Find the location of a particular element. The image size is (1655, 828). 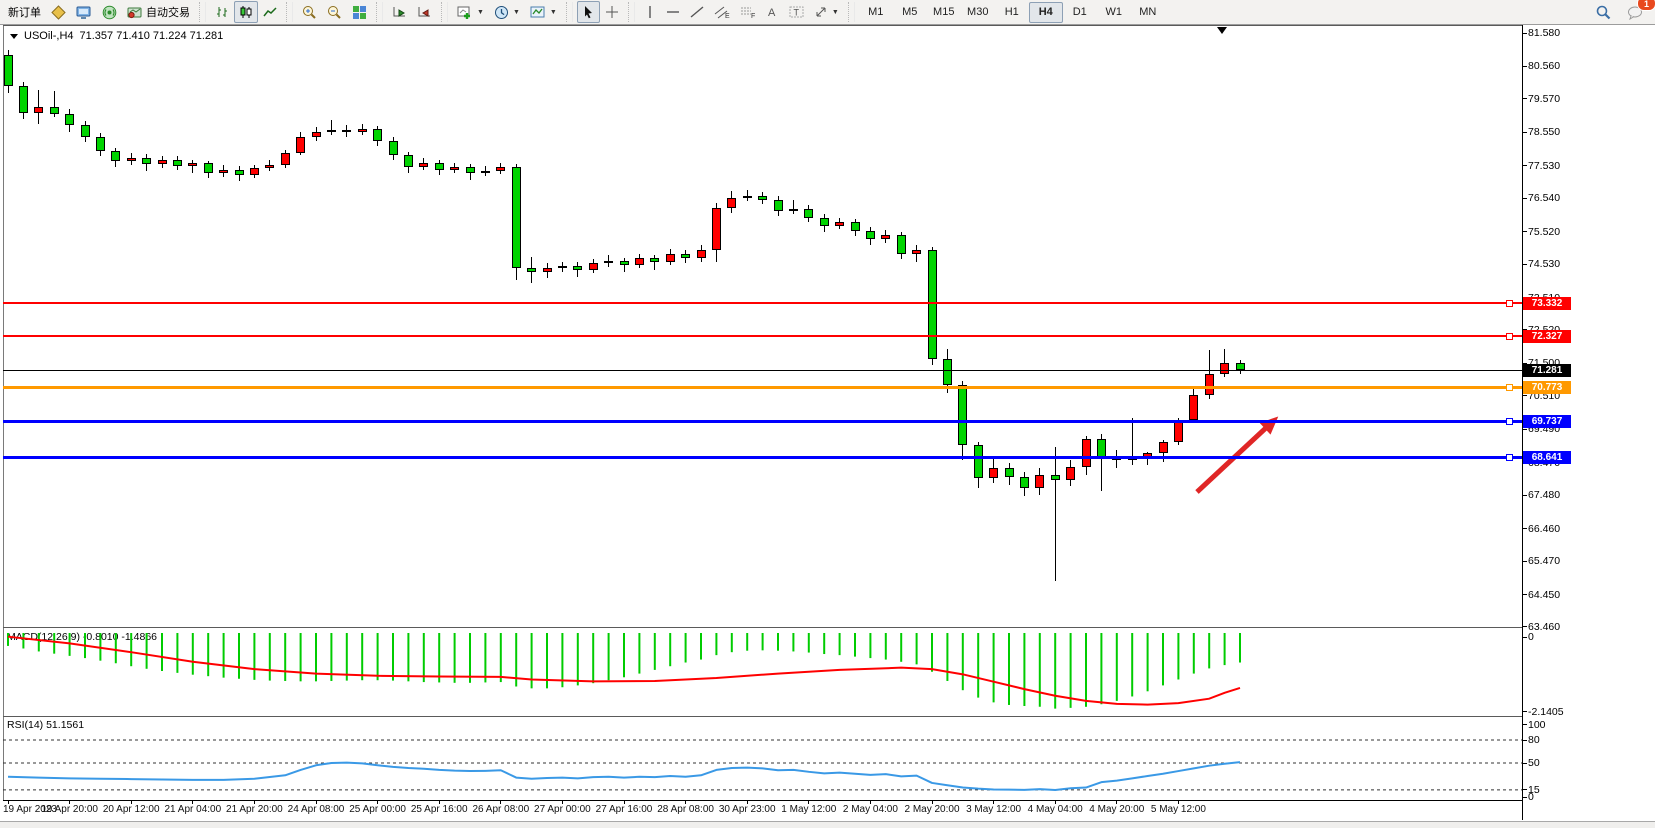

autotrading-button: 自动交易 is located at coordinates (158, 12).